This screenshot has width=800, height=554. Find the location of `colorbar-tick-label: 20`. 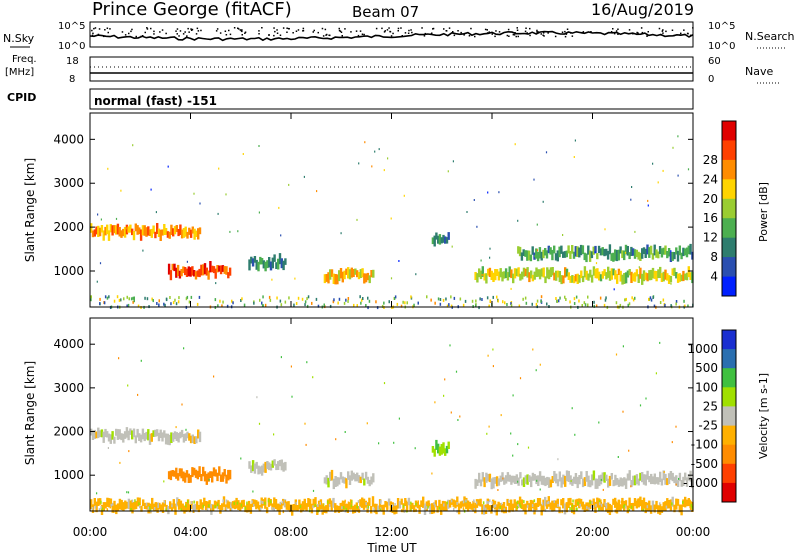

colorbar-tick-label: 20 is located at coordinates (710, 199).